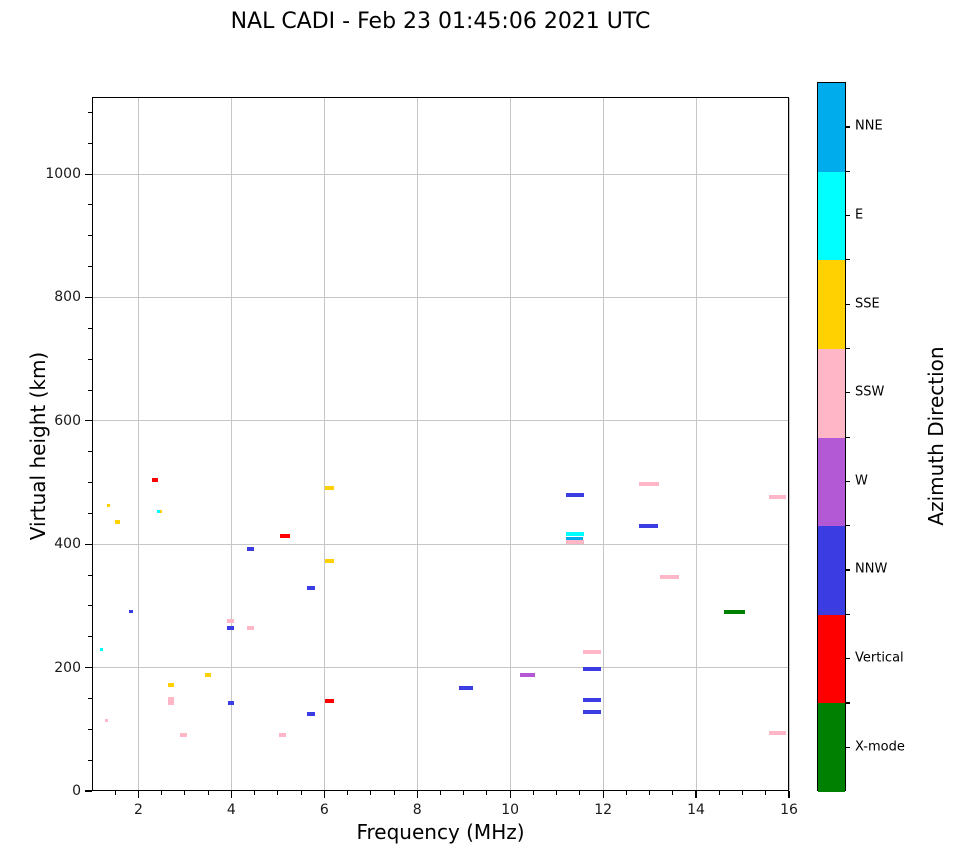 Image resolution: width=958 pixels, height=857 pixels. What do you see at coordinates (440, 21) in the screenshot?
I see `chart-title: NAL CADI - Feb 23 01:45:06 2021 UTC` at bounding box center [440, 21].